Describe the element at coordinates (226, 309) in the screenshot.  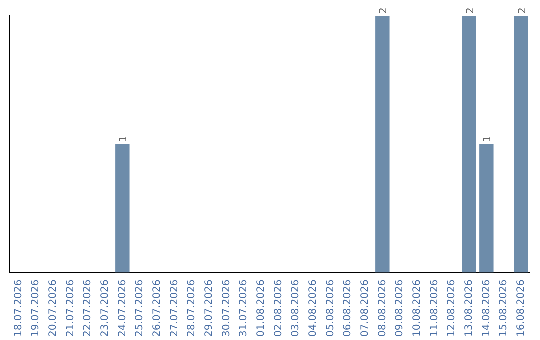
I see `x-tick-label: 30.07.2026` at that location.